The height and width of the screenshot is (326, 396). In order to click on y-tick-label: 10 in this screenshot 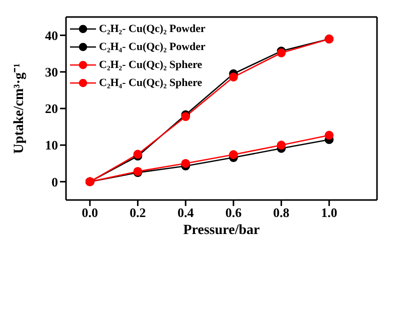, I will do `click(51, 145)`.